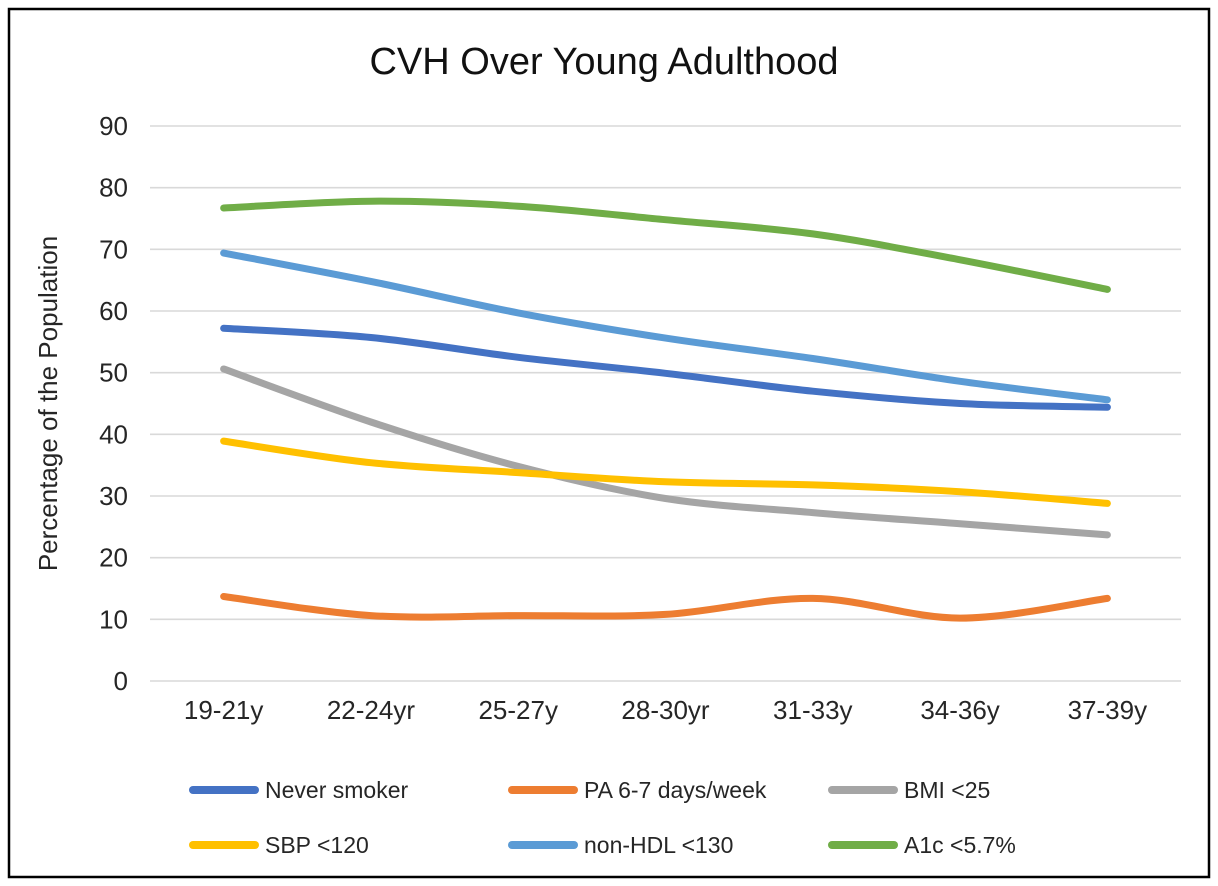  I want to click on y-tick-label: 50, so click(113, 373).